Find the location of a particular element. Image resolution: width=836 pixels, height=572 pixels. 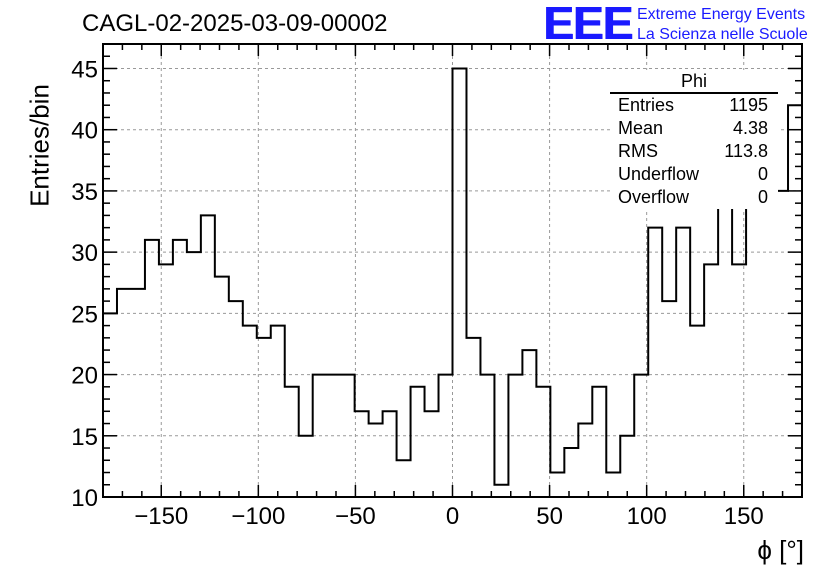

stats-title: Phi is located at coordinates (694, 82).